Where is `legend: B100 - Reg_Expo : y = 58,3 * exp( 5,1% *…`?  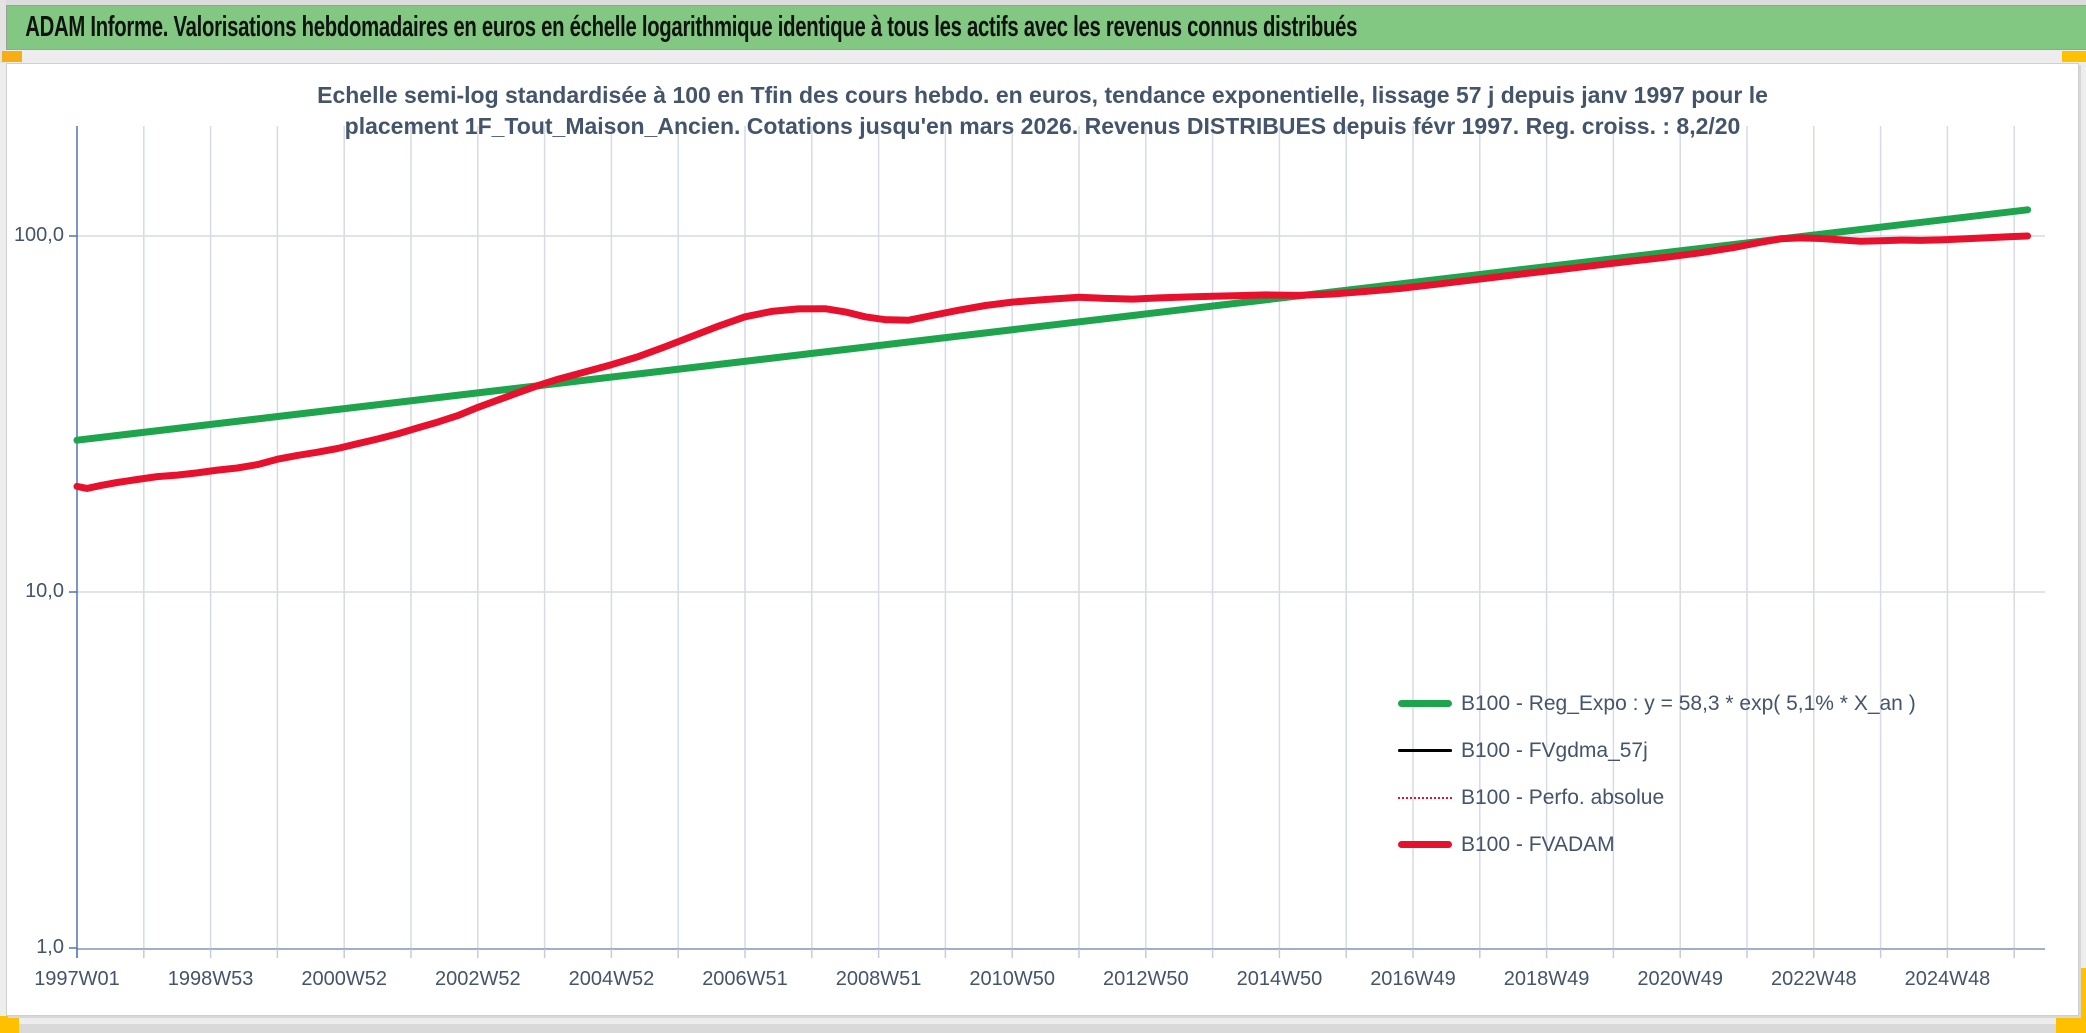
legend: B100 - Reg_Expo : y = 58,3 * exp( 5,1% *… is located at coordinates (1693, 774).